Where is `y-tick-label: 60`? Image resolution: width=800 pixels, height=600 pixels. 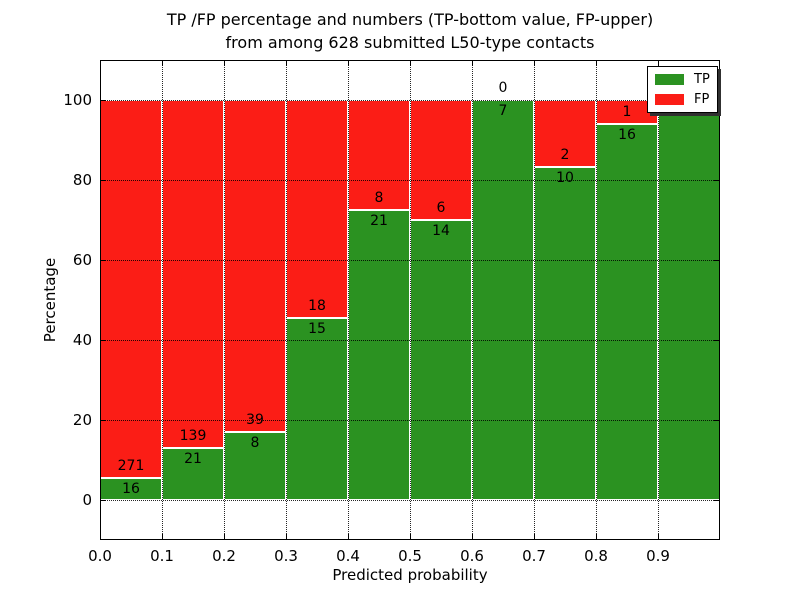 y-tick-label: 60 is located at coordinates (82, 260).